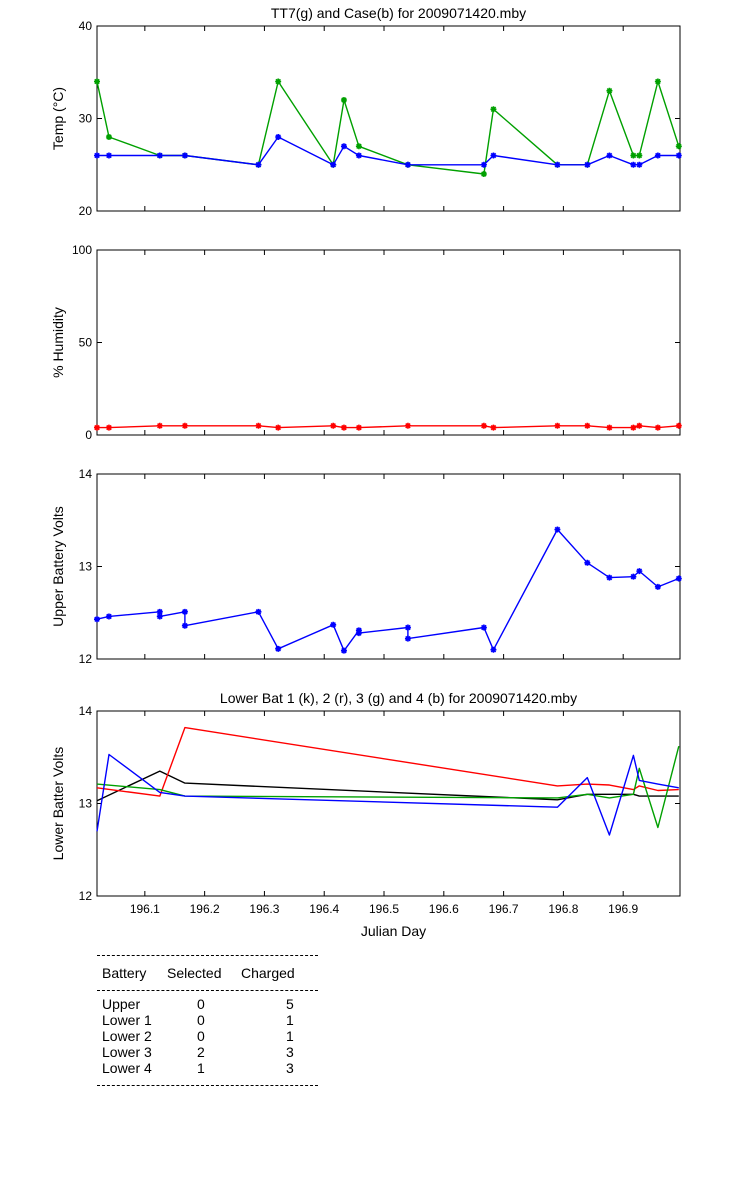 This screenshot has height=1200, width=750. What do you see at coordinates (290, 1004) in the screenshot?
I see `charged-count: 5` at bounding box center [290, 1004].